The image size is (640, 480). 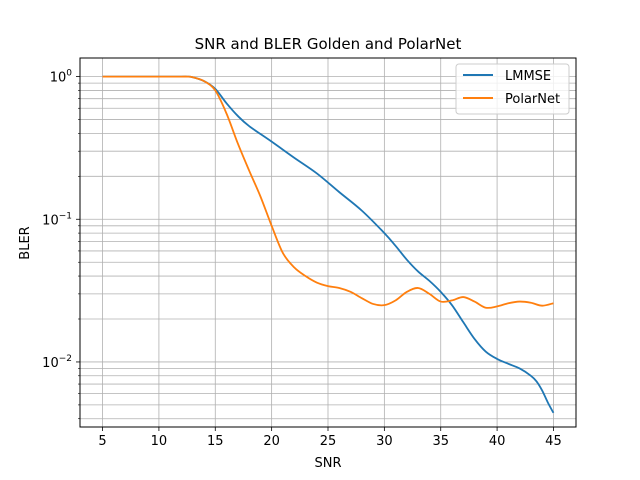 I want to click on legend-box, so click(x=512, y=89).